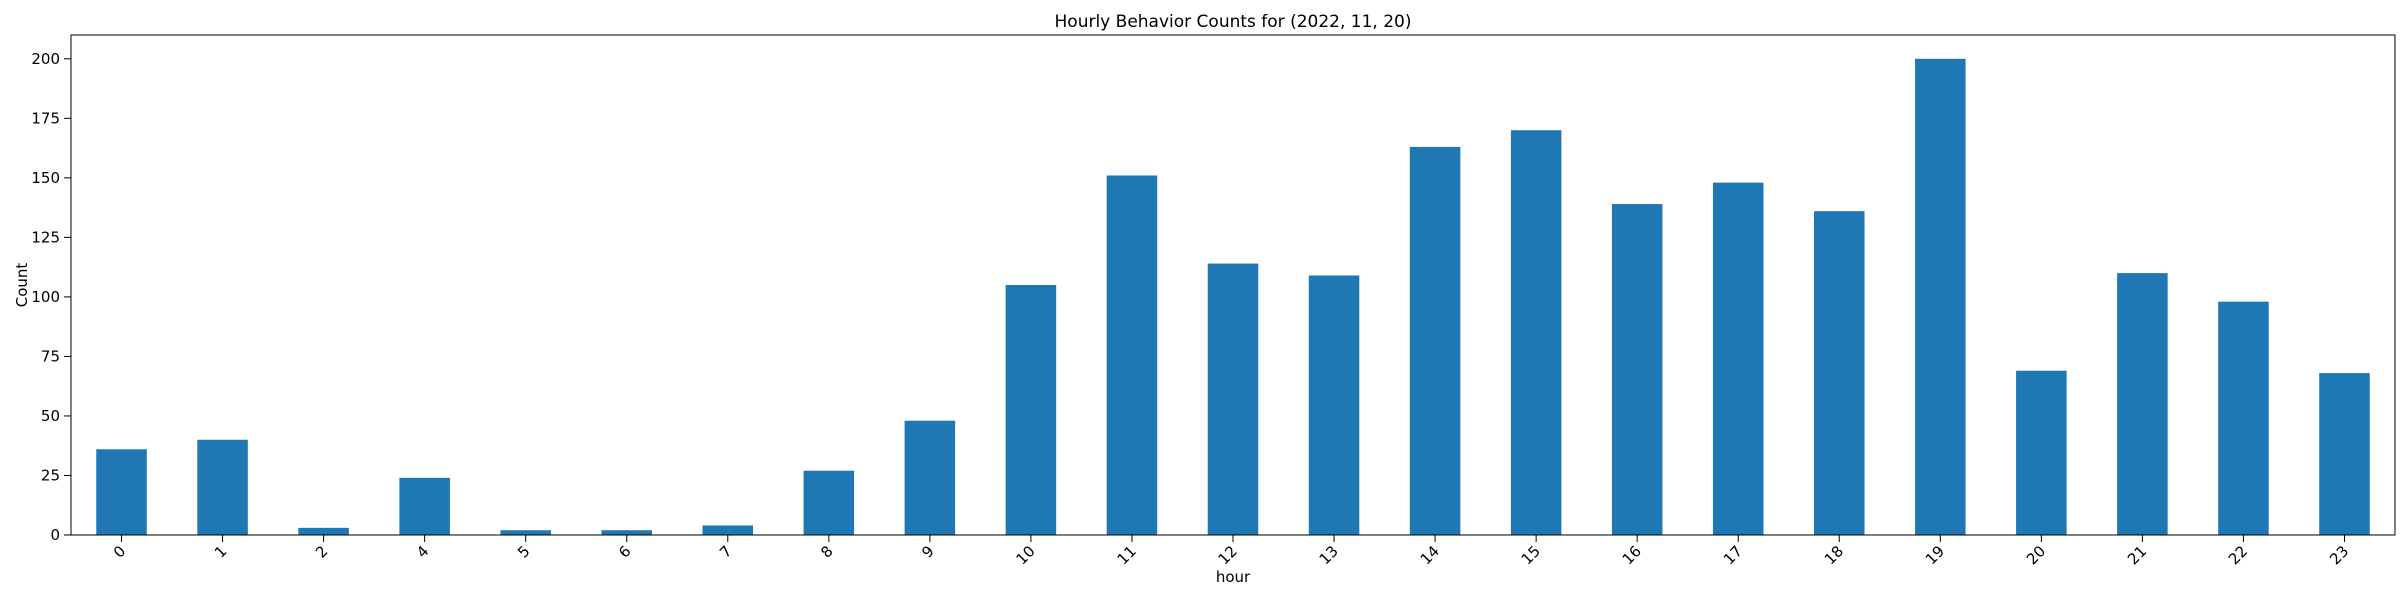  I want to click on x-tick-label: 0, so click(119, 551).